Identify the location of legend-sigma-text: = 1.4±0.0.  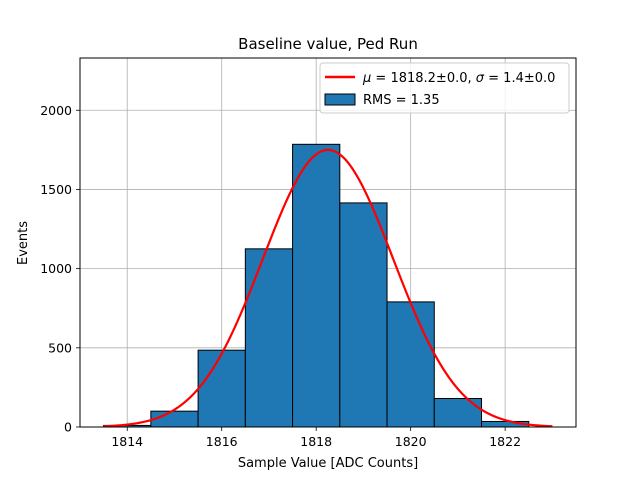
(519, 78).